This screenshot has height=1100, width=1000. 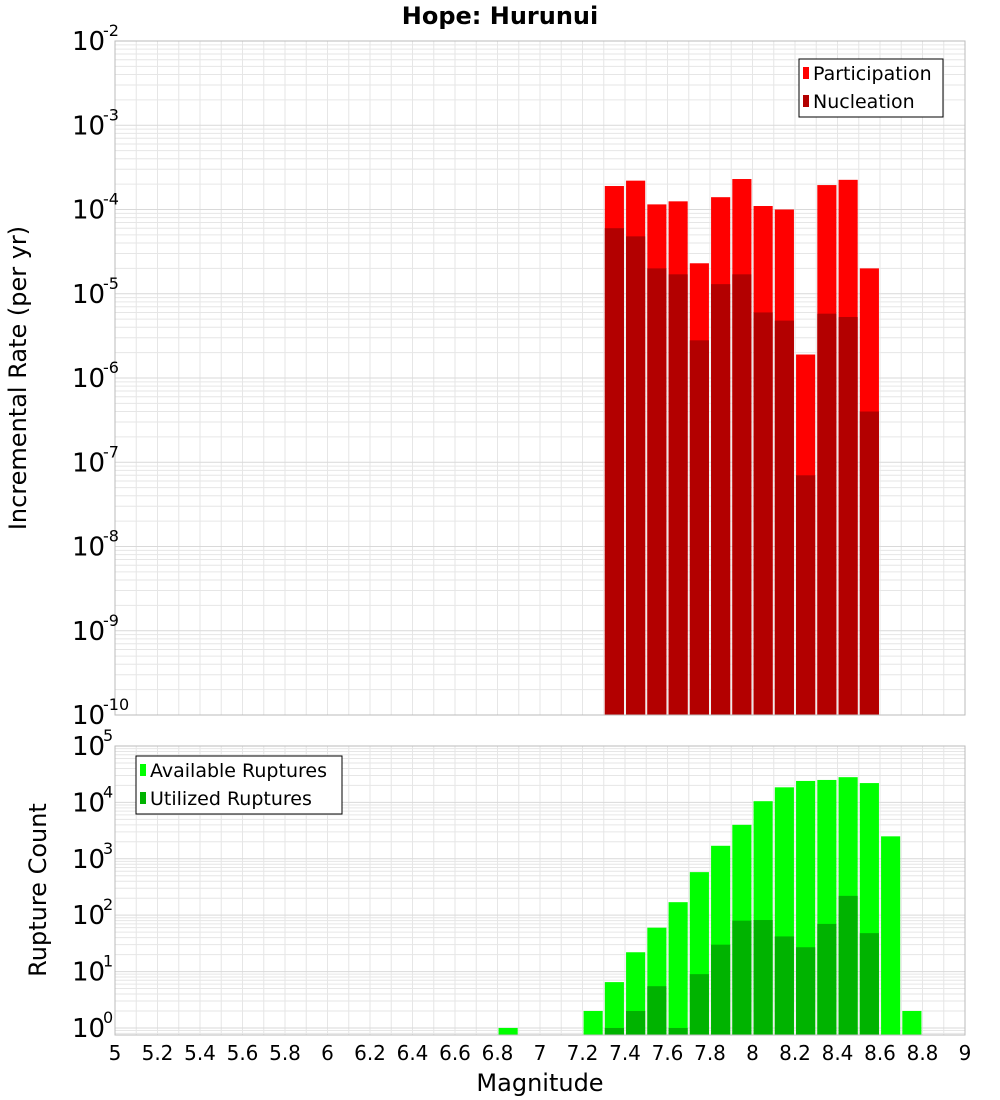 What do you see at coordinates (111, 536) in the screenshot?
I see `top-y-tick-exponent: -8` at bounding box center [111, 536].